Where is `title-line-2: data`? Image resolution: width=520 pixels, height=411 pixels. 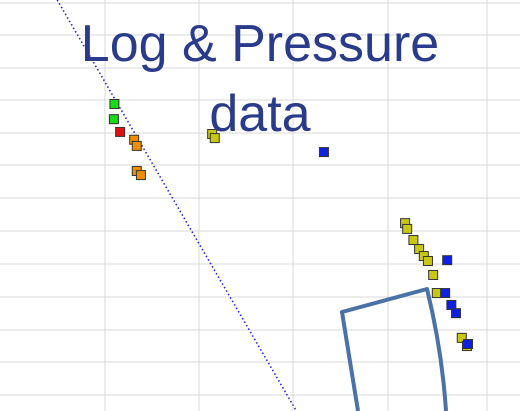 title-line-2: data is located at coordinates (260, 114).